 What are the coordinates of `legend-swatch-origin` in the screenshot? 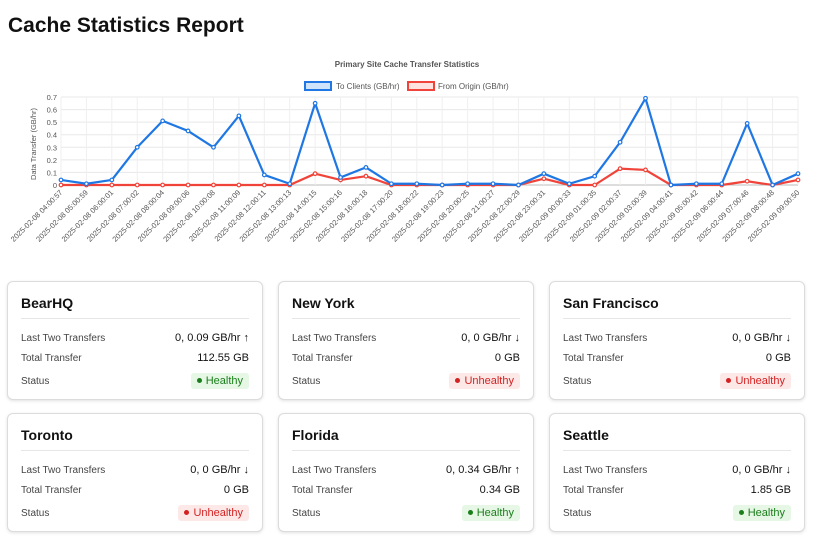 It's located at (421, 86).